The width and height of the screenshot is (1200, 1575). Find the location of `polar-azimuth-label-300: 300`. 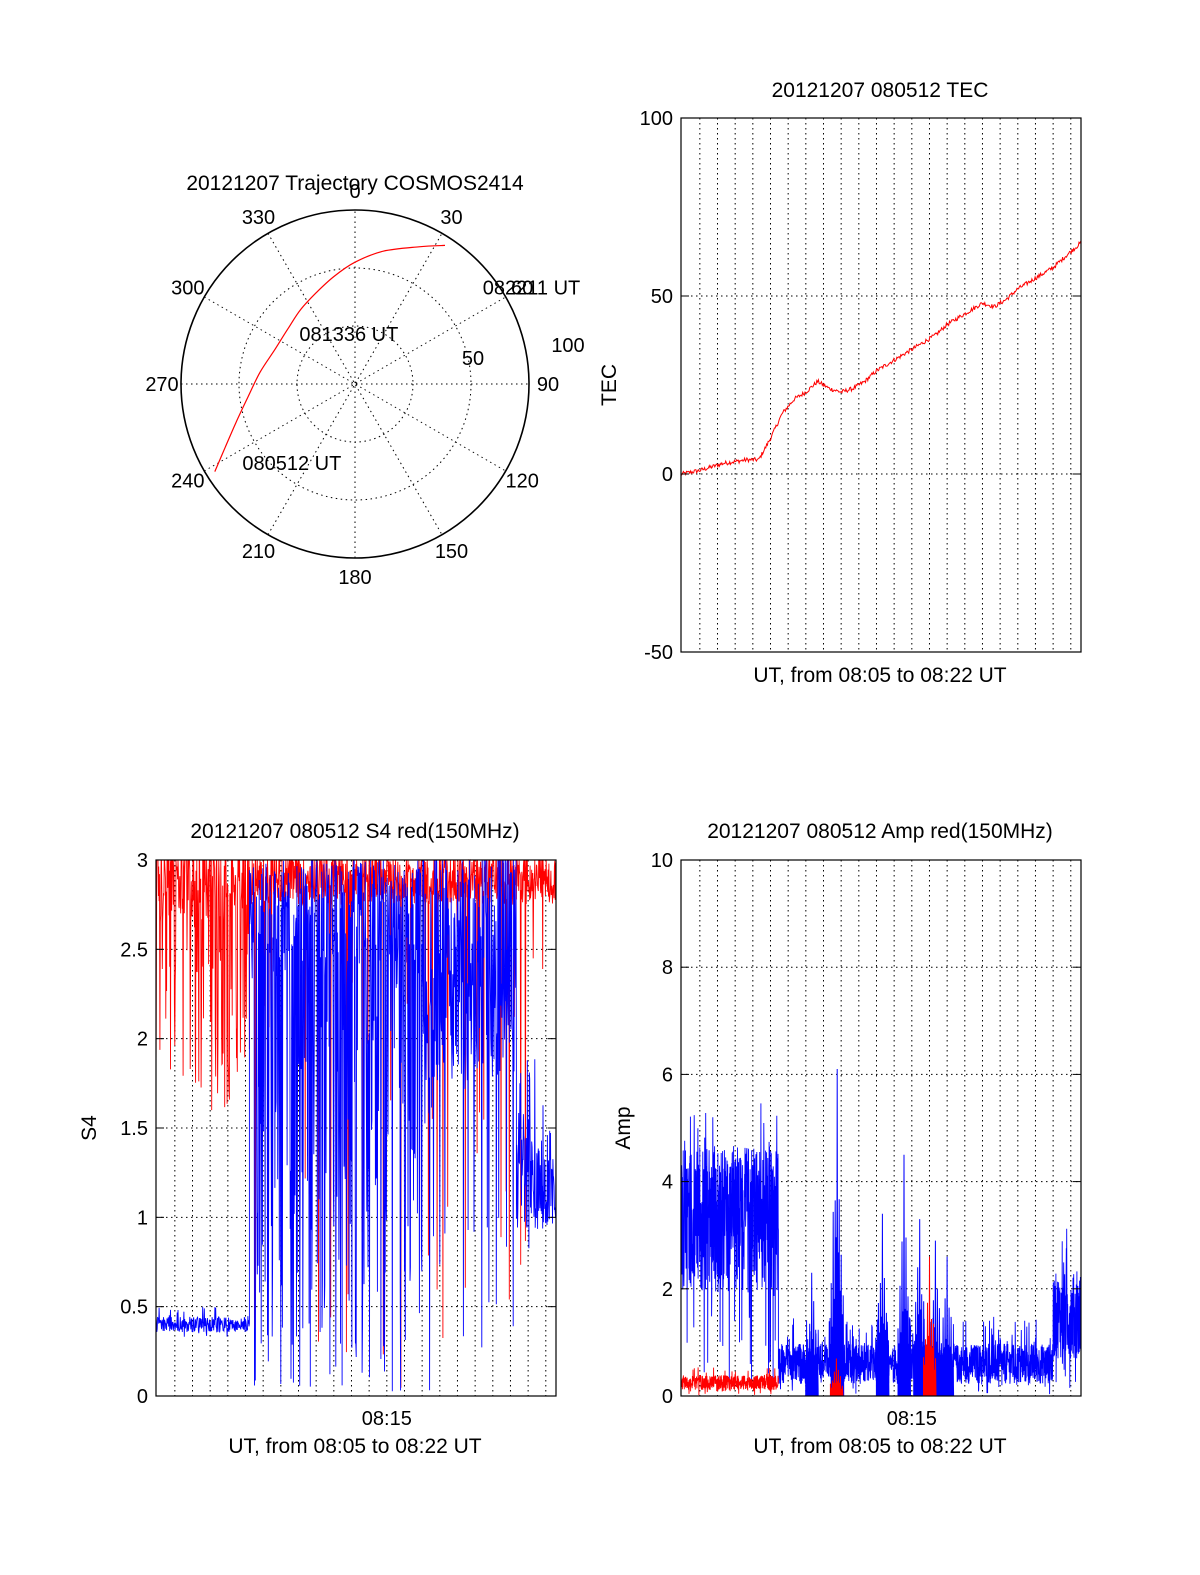

polar-azimuth-label-300: 300 is located at coordinates (187, 289).